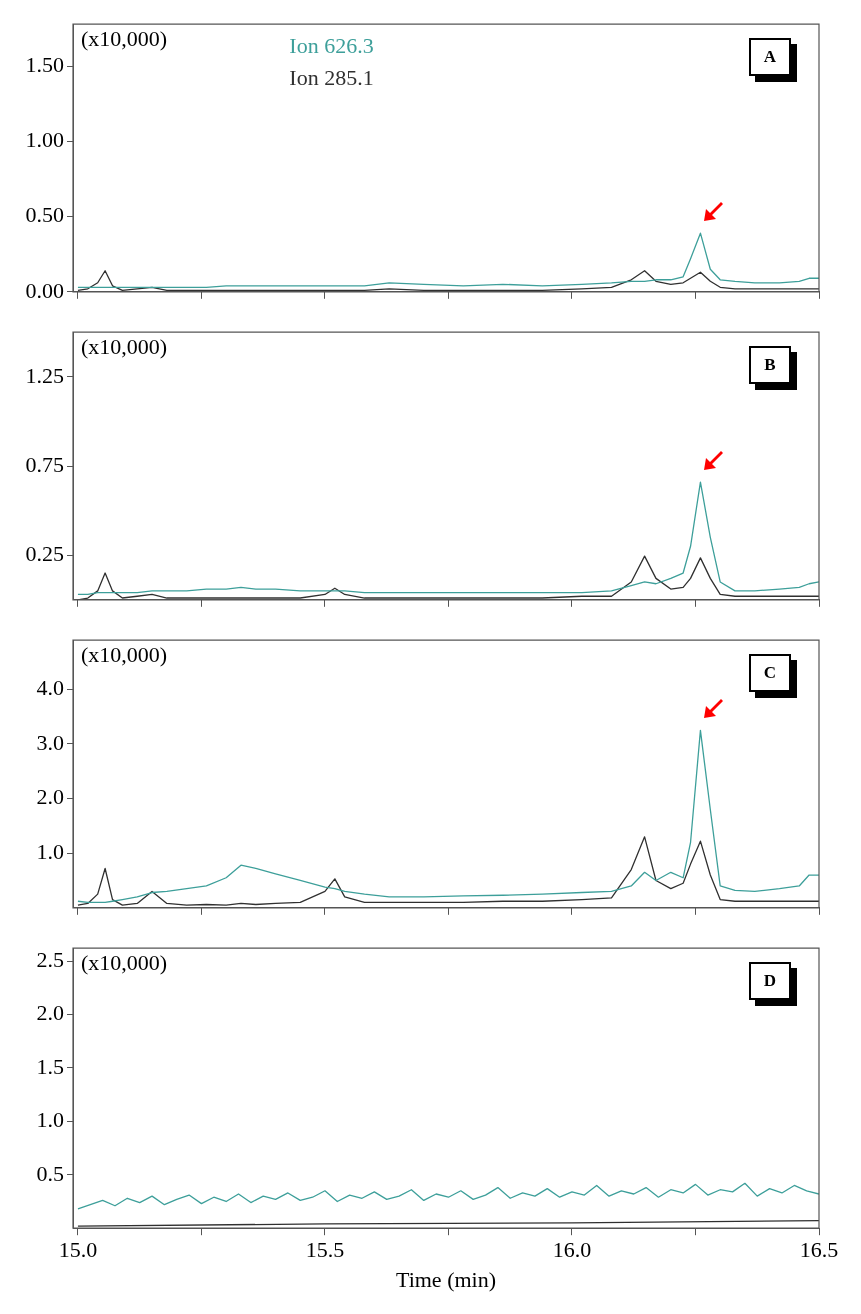 The height and width of the screenshot is (1314, 861). What do you see at coordinates (44, 140) in the screenshot?
I see `y-tick-label: 1.00` at bounding box center [44, 140].